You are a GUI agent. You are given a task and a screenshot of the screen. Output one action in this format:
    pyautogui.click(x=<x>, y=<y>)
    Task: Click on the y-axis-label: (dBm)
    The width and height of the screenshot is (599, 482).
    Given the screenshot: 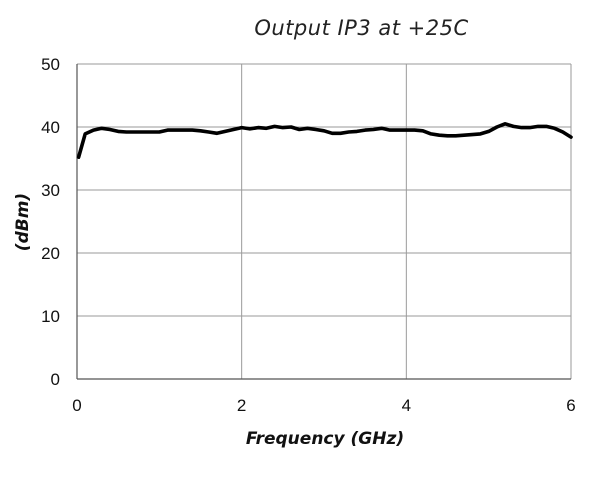 What is the action you would take?
    pyautogui.click(x=23, y=222)
    